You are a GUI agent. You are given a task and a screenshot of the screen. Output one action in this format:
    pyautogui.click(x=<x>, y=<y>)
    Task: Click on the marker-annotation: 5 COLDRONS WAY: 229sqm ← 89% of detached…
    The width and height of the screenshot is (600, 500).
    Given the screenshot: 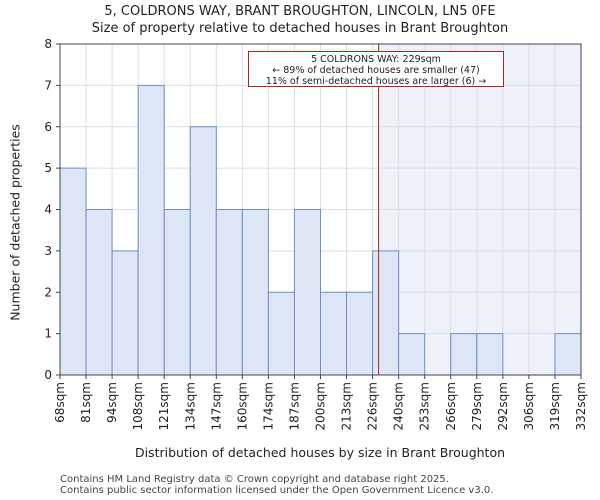 What is the action you would take?
    pyautogui.click(x=376, y=69)
    